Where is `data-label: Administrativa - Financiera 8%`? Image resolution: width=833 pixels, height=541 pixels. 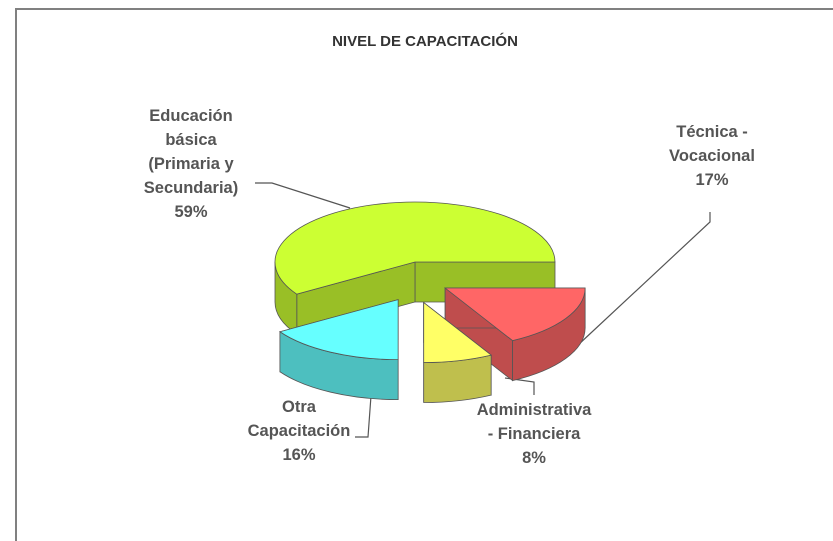
data-label: Administrativa - Financiera 8% is located at coordinates (534, 434).